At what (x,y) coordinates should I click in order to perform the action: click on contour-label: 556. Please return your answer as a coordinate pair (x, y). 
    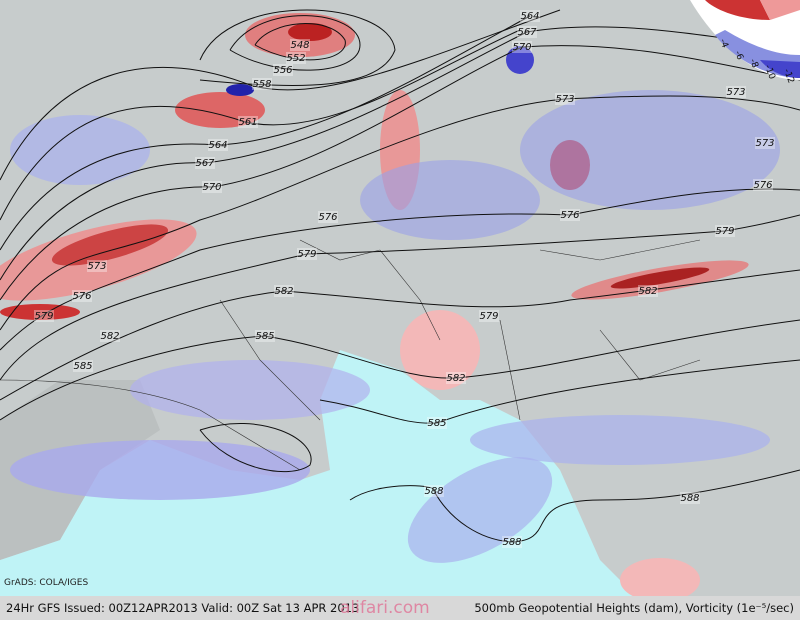
    Looking at the image, I should click on (282, 70).